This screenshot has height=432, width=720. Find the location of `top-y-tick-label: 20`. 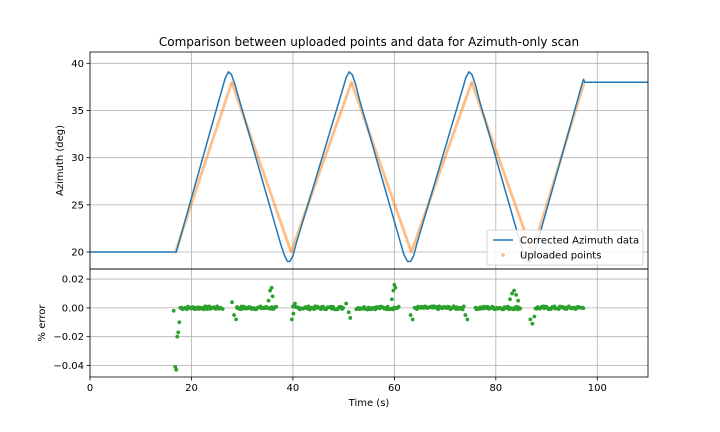

top-y-tick-label: 20 is located at coordinates (77, 253).